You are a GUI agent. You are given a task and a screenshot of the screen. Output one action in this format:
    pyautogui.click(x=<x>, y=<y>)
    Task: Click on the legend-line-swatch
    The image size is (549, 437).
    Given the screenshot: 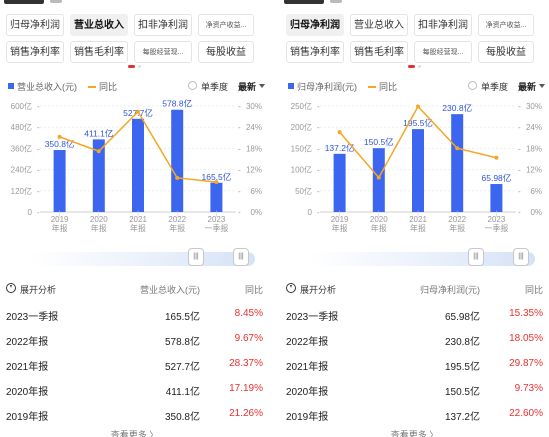 What is the action you would take?
    pyautogui.click(x=372, y=87)
    